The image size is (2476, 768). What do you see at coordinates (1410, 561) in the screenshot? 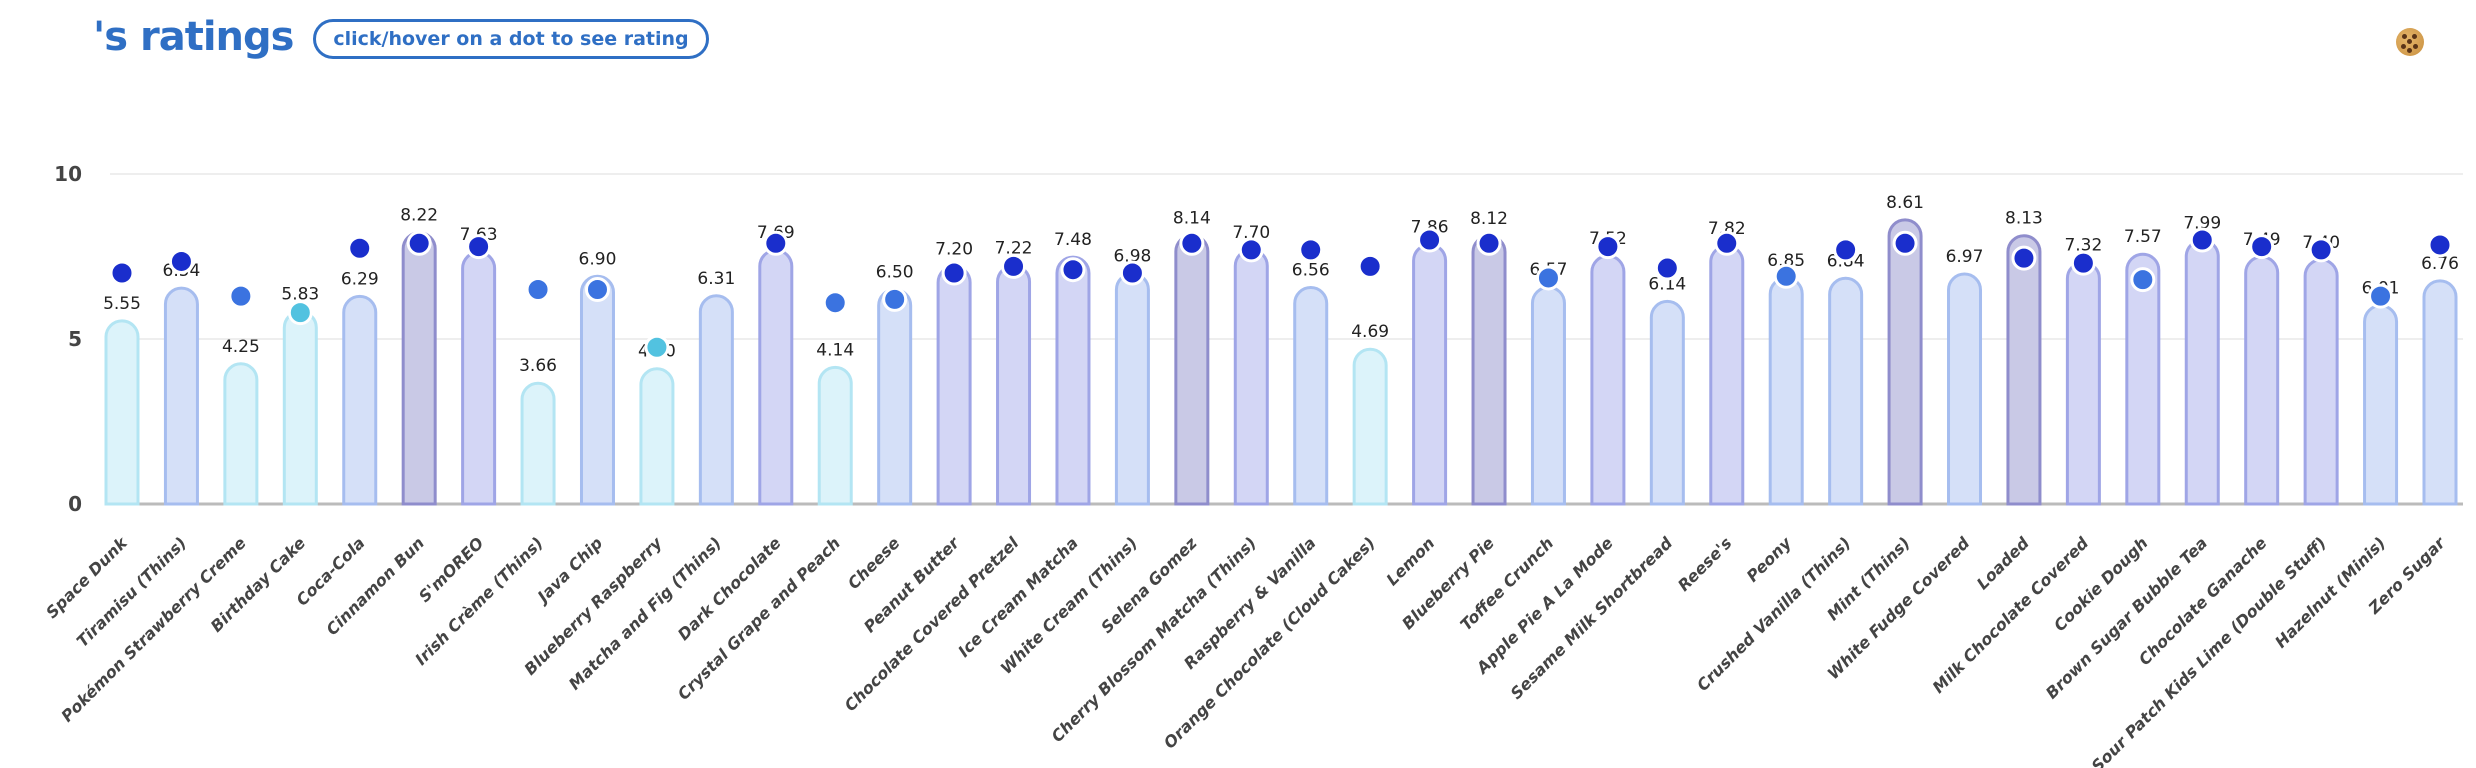
I see `x-tick-label: Lemon` at bounding box center [1410, 561].